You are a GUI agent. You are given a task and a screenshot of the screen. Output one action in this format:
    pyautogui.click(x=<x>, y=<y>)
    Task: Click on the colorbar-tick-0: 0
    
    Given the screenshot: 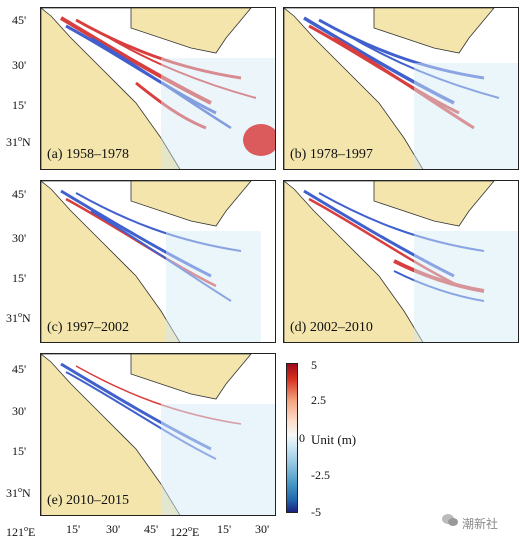 What is the action you would take?
    pyautogui.click(x=302, y=438)
    